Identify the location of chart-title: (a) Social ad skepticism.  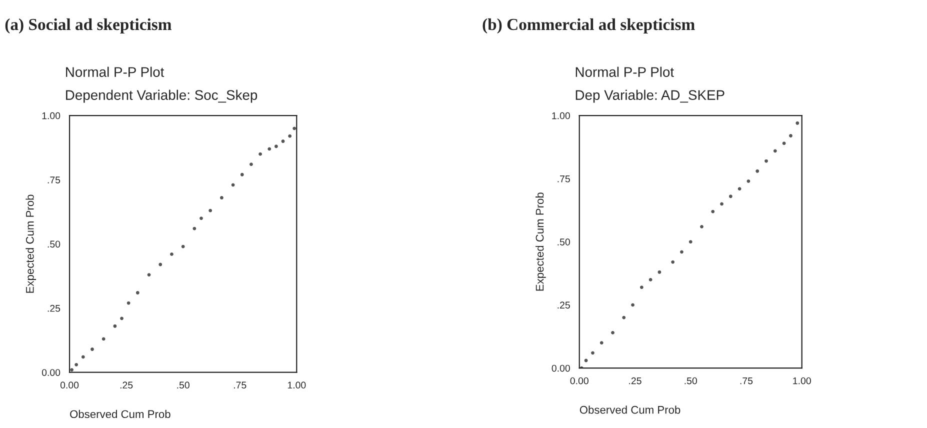
(88, 26).